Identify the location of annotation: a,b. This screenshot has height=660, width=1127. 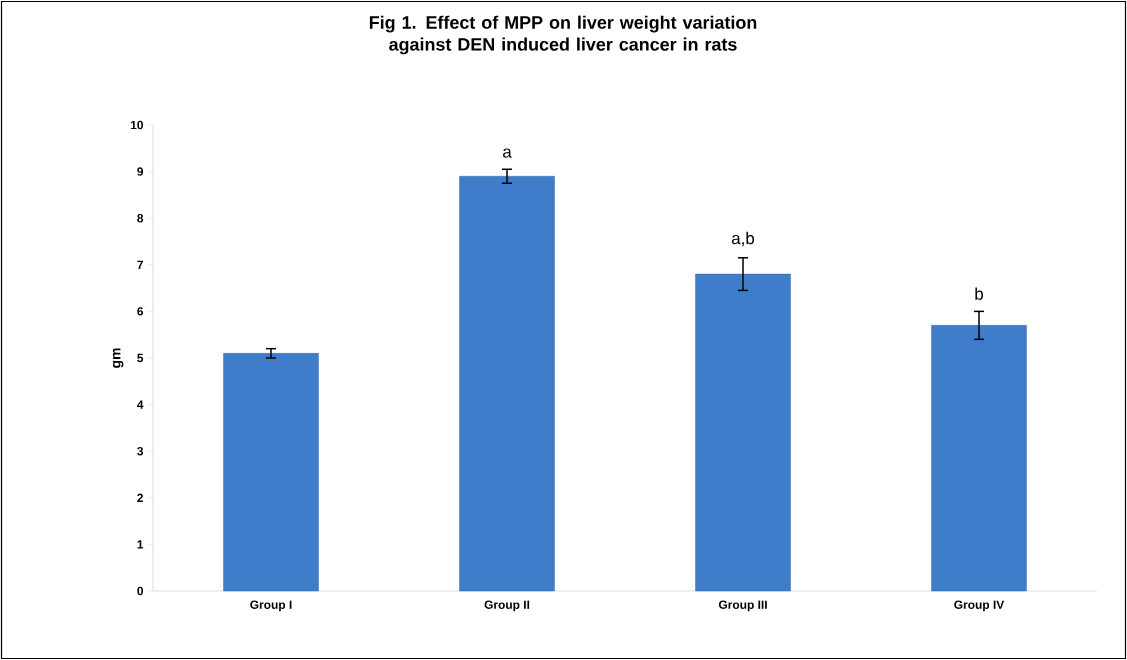
(743, 239).